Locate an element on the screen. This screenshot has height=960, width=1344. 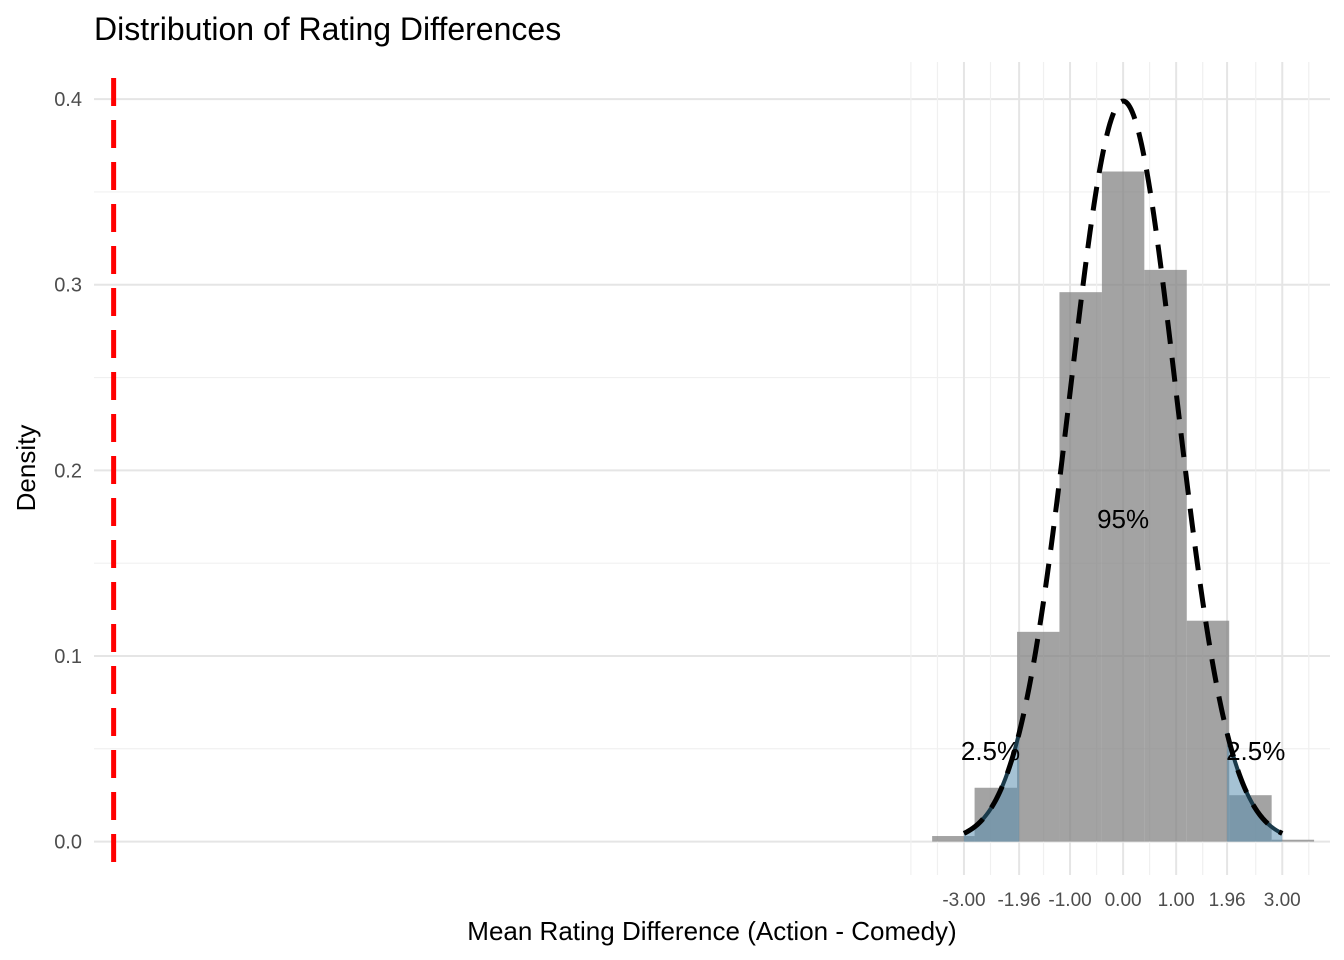
annotation-label: 95% is located at coordinates (1123, 519).